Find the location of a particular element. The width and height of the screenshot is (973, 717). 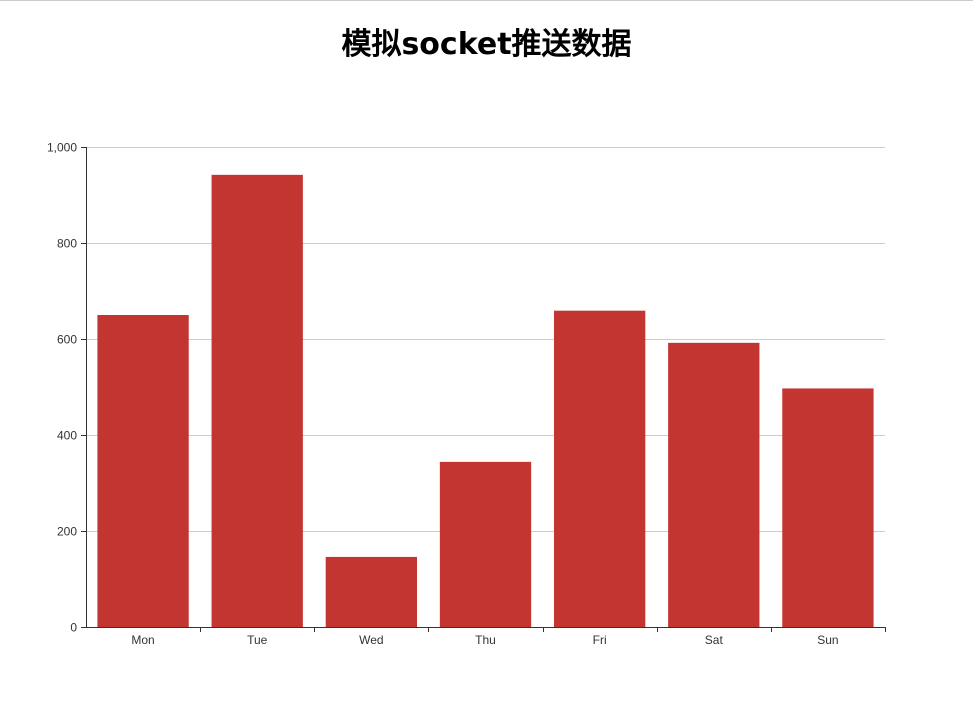

y-tick-label: 0 is located at coordinates (73, 628).